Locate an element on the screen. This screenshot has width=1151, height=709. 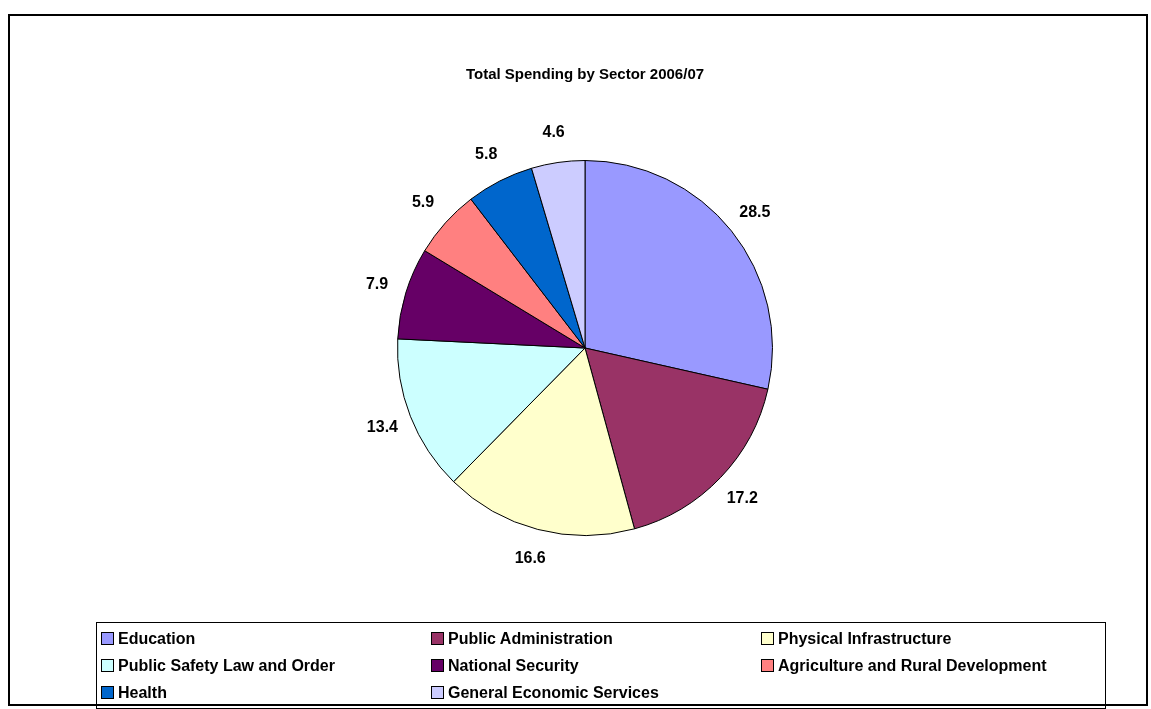
legend-label: Health is located at coordinates (142, 692).